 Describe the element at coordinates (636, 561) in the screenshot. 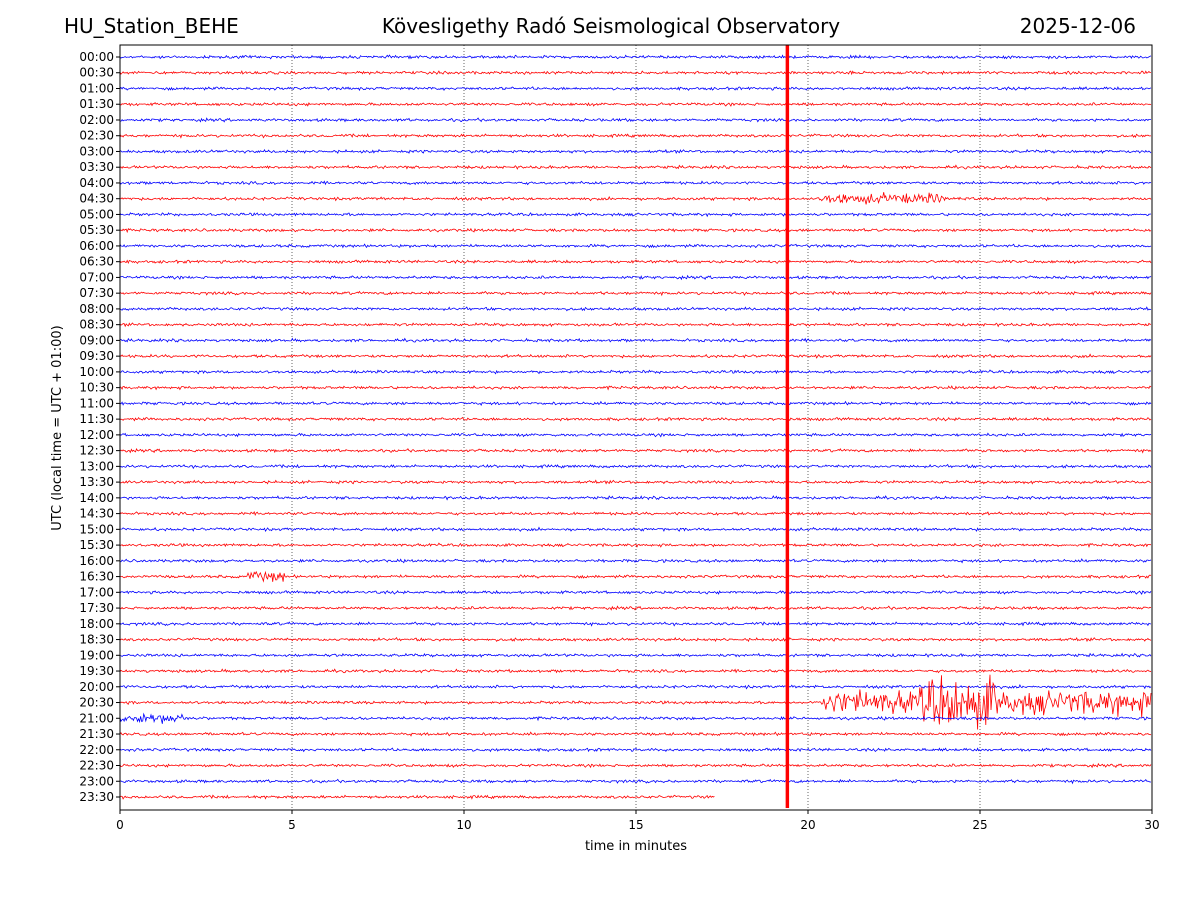

I see `trace-16:00` at that location.